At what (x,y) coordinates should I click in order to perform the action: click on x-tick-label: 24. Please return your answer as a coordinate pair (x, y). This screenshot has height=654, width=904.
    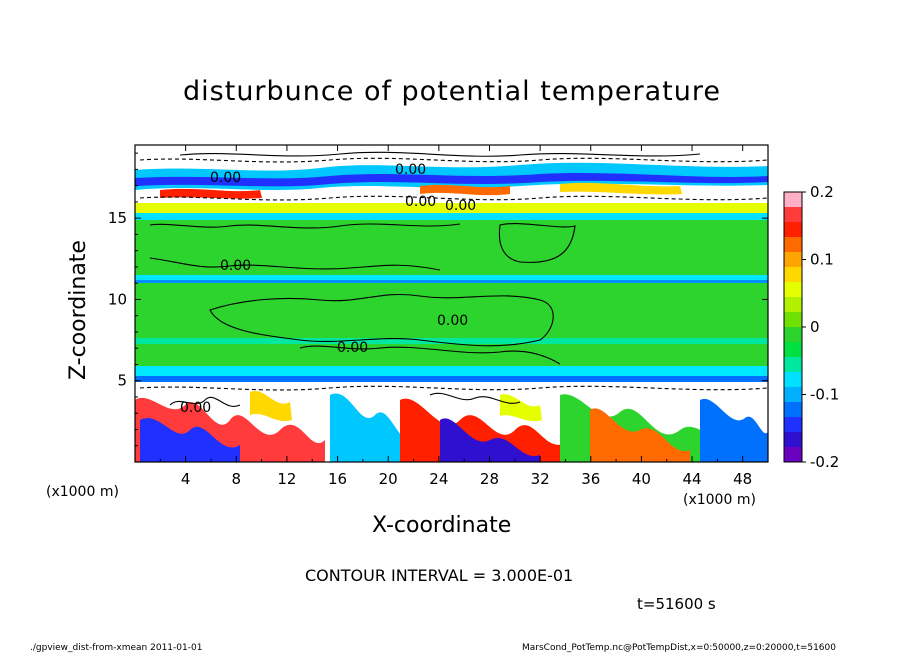
    Looking at the image, I should click on (438, 479).